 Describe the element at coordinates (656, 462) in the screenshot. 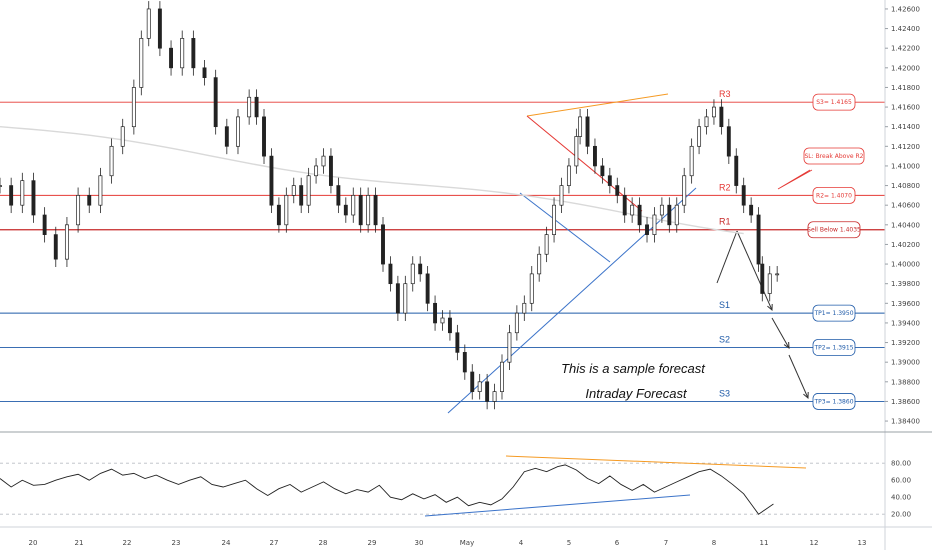

I see `rsi-trendline-orange` at that location.